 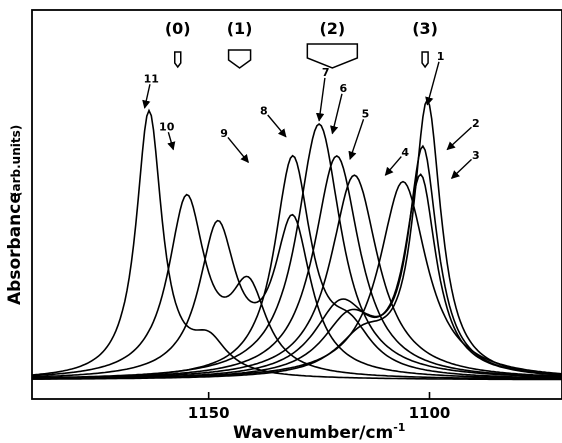 What do you see at coordinates (425, 28) in the screenshot?
I see `region-label: (3)` at bounding box center [425, 28].